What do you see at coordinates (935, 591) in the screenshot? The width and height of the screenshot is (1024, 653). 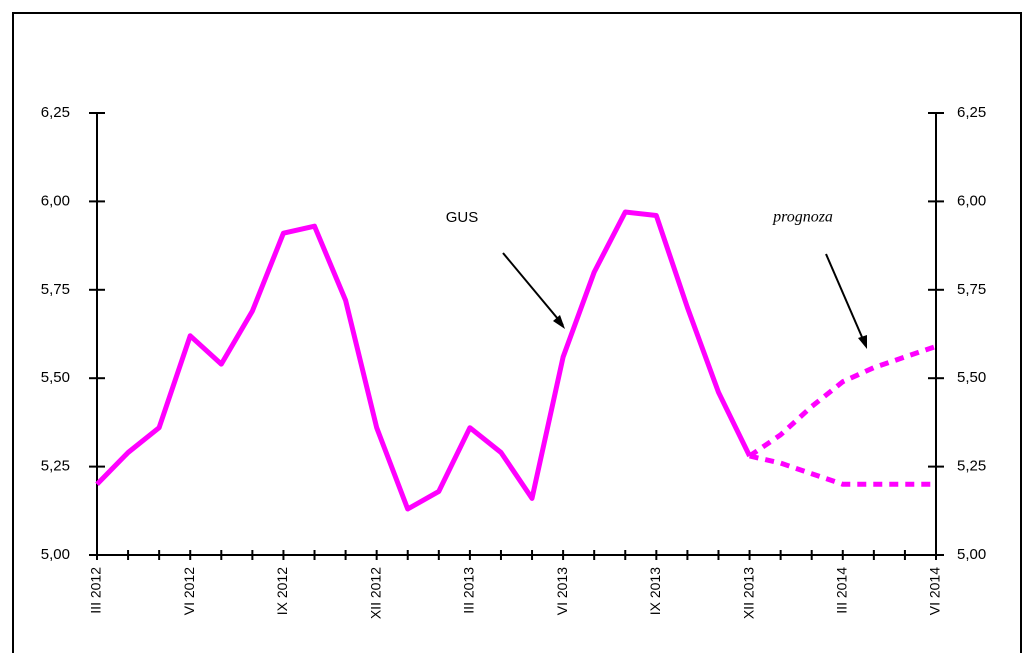 I see `x-tick-label: VI 2014` at bounding box center [935, 591].